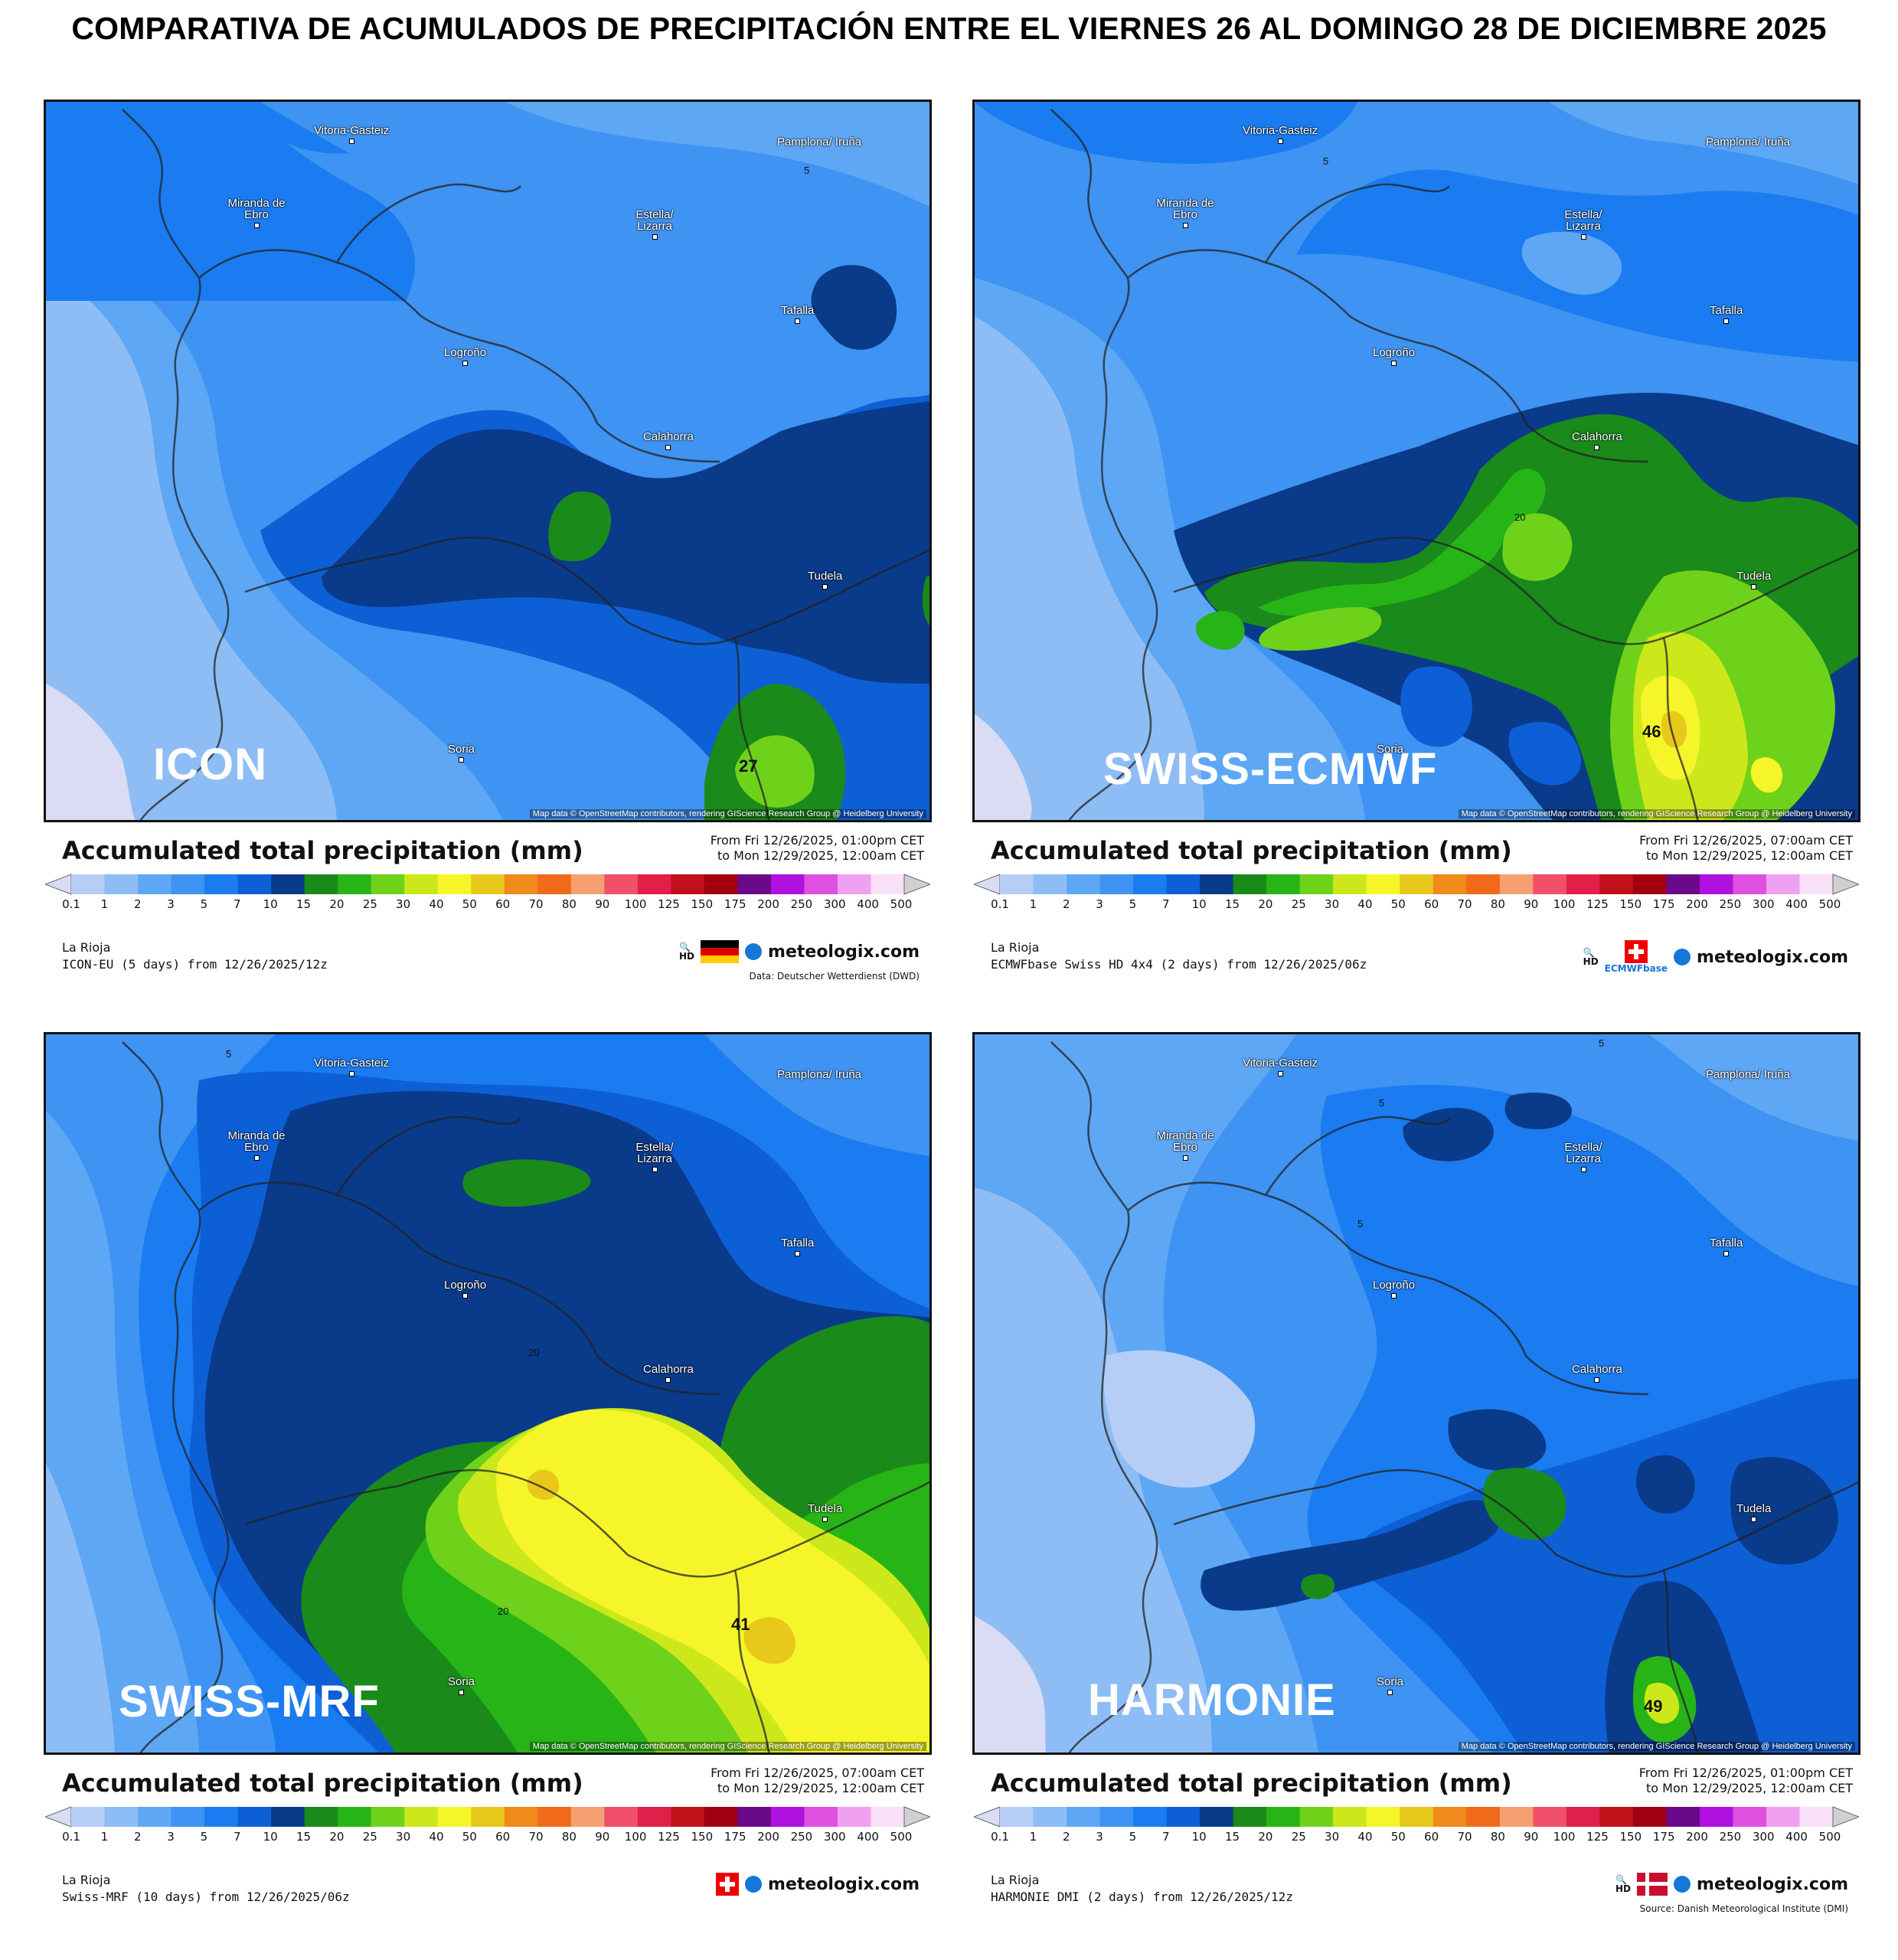 The width and height of the screenshot is (1898, 1960). I want to click on city-label-tafalla: Tafalla, so click(1726, 1246).